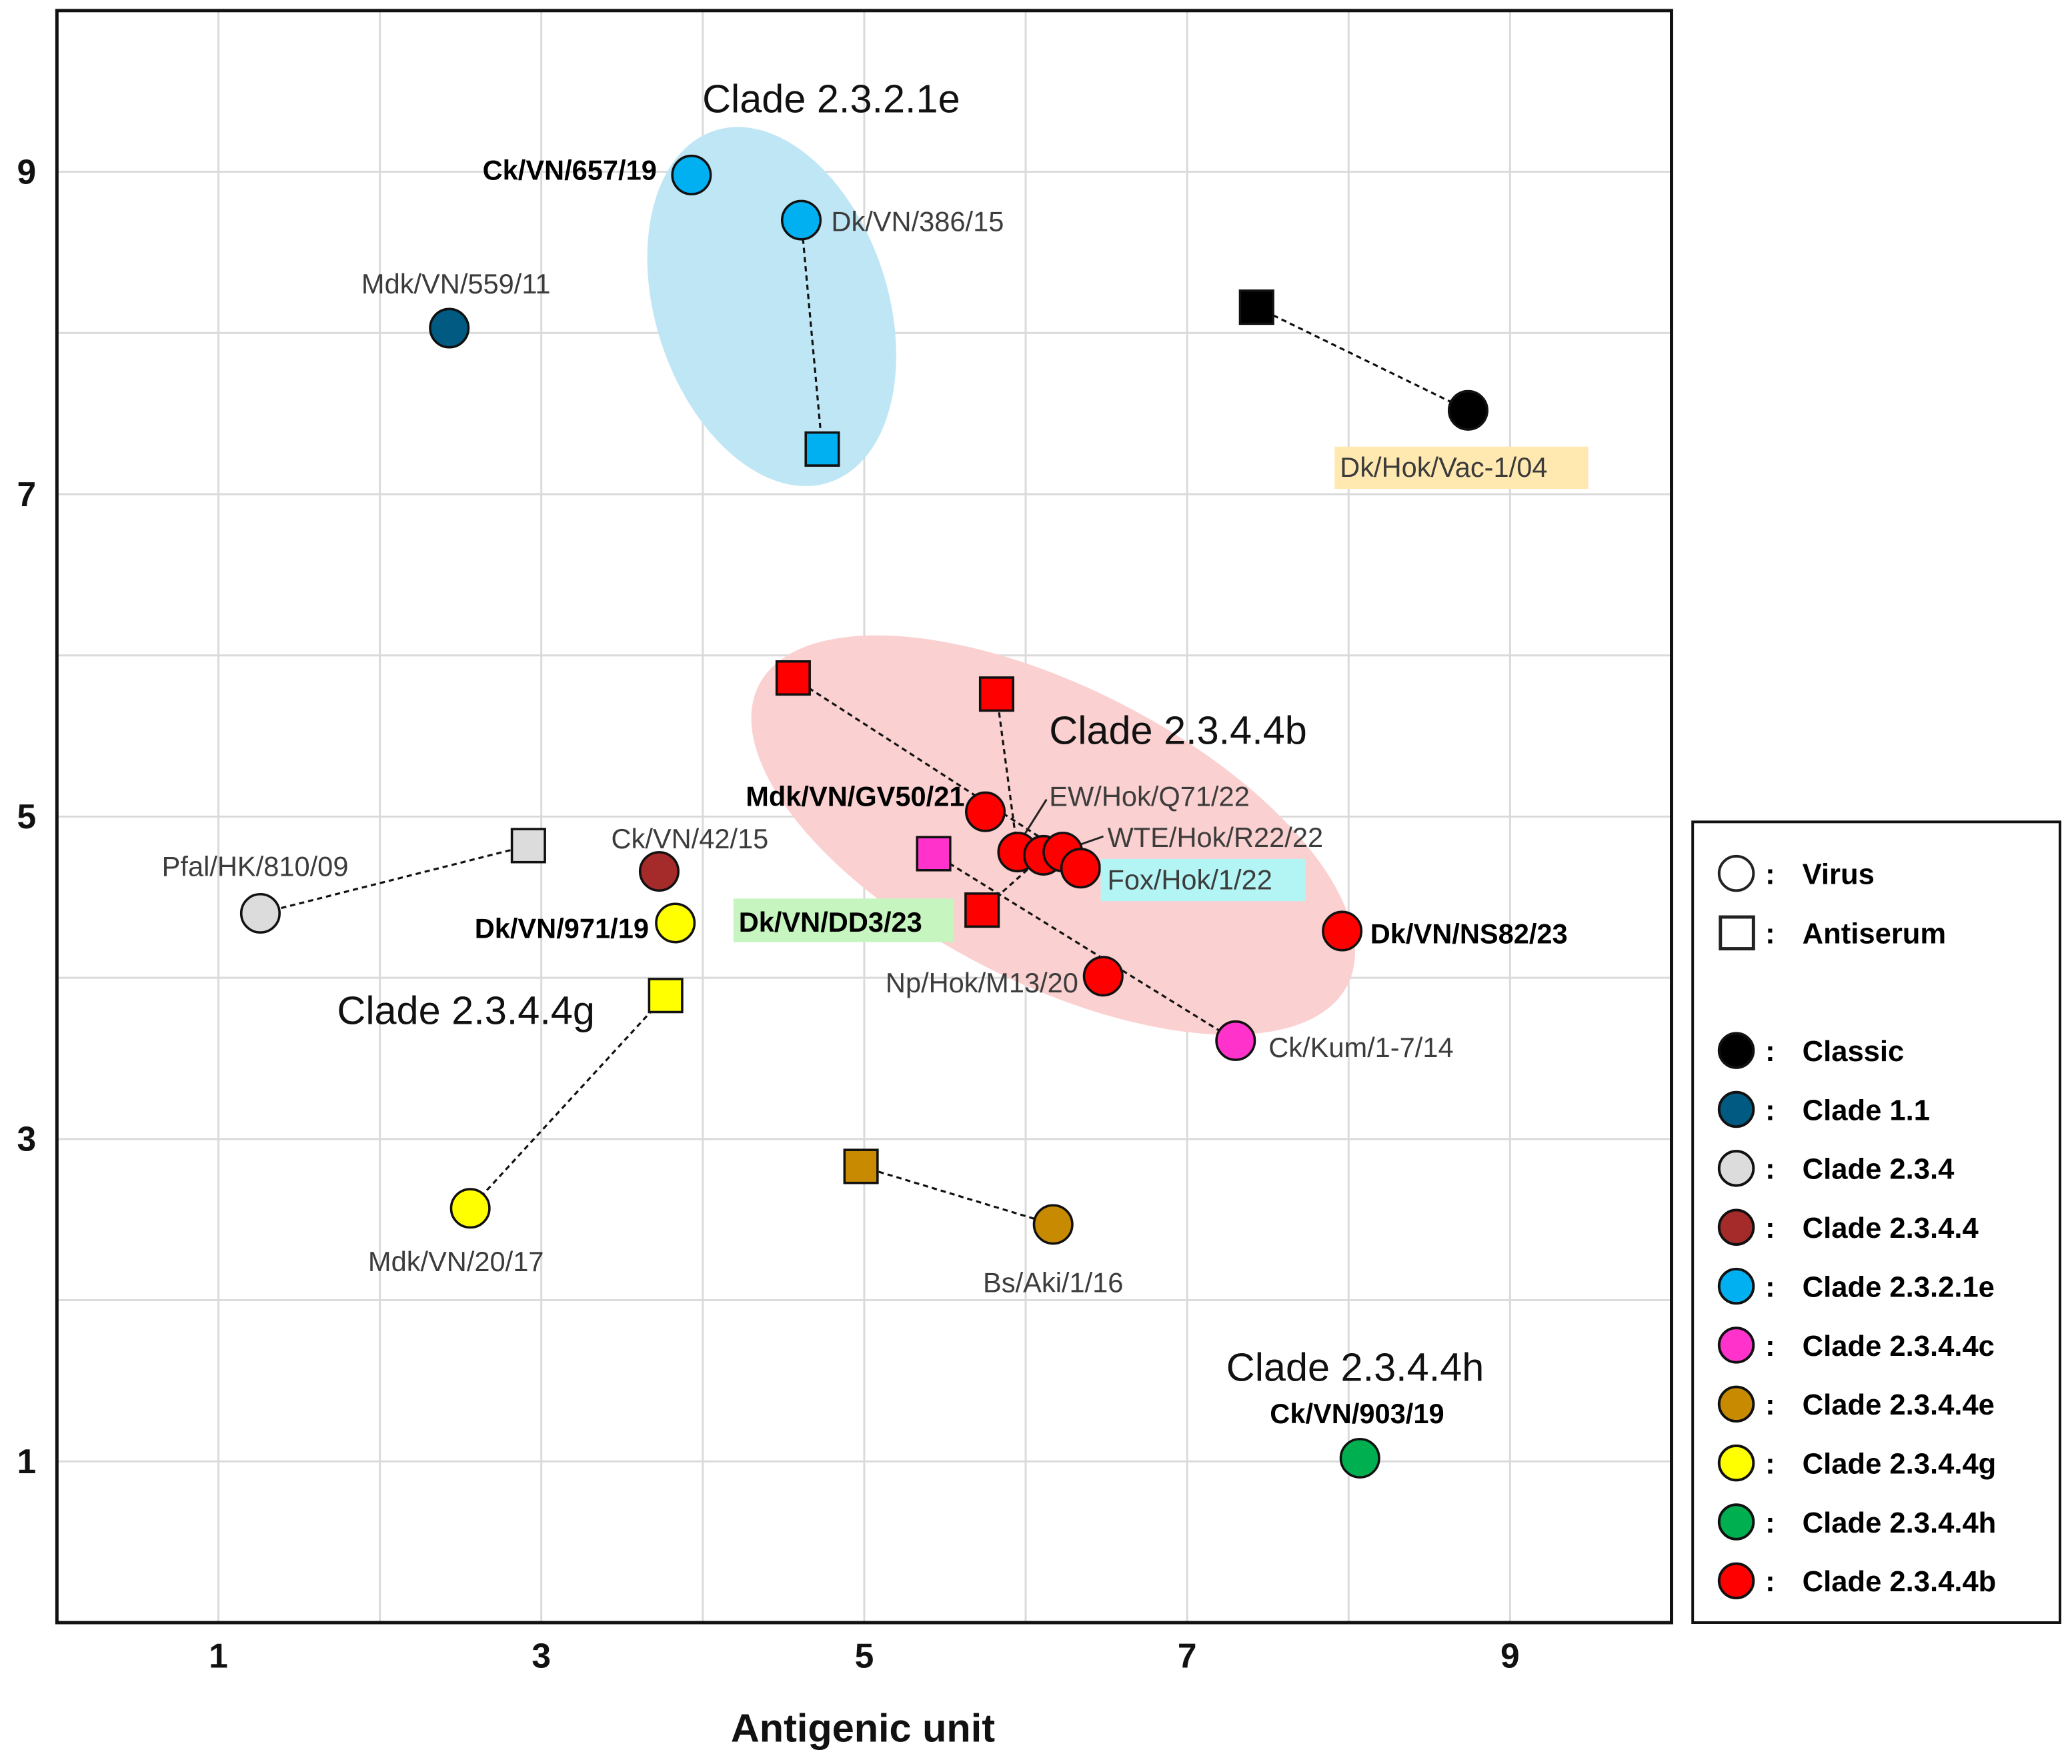  Describe the element at coordinates (771, 306) in the screenshot. I see `cluster-ellipse-2.3.2.1e` at that location.